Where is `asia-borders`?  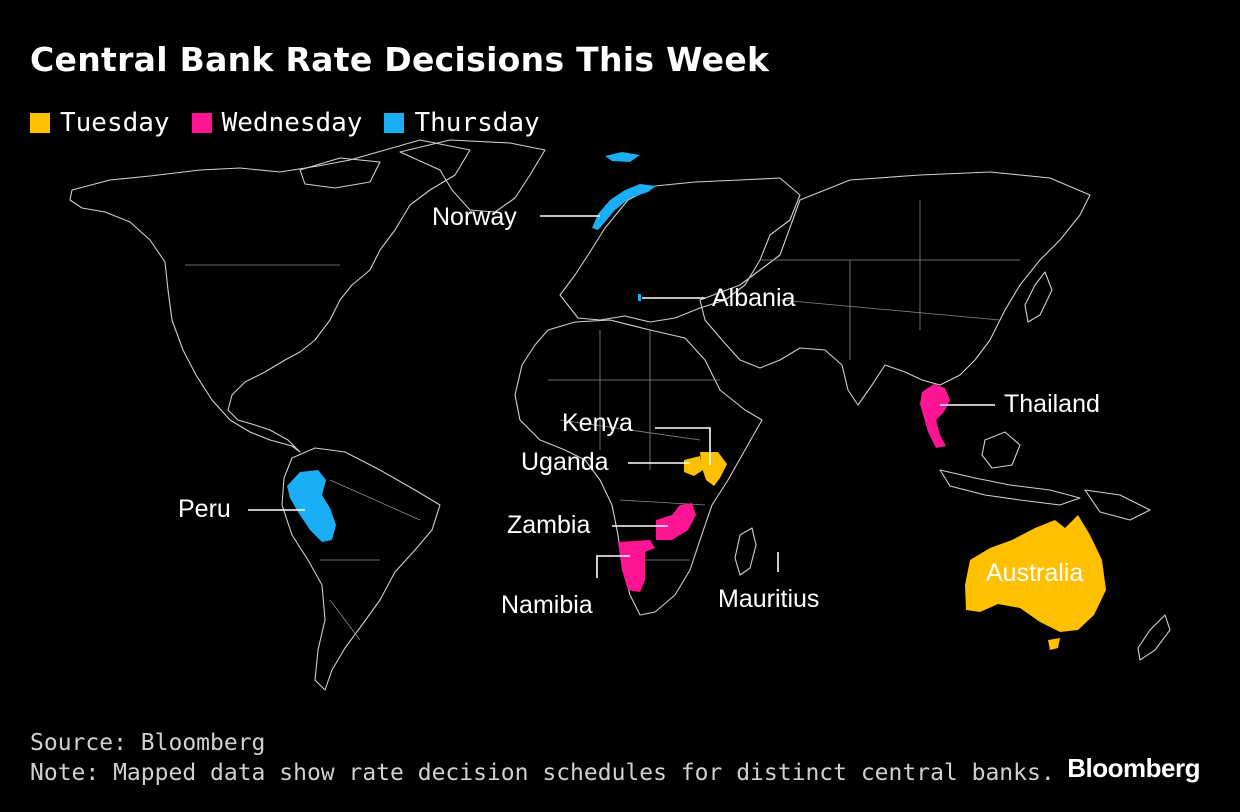
asia-borders is located at coordinates (890, 280).